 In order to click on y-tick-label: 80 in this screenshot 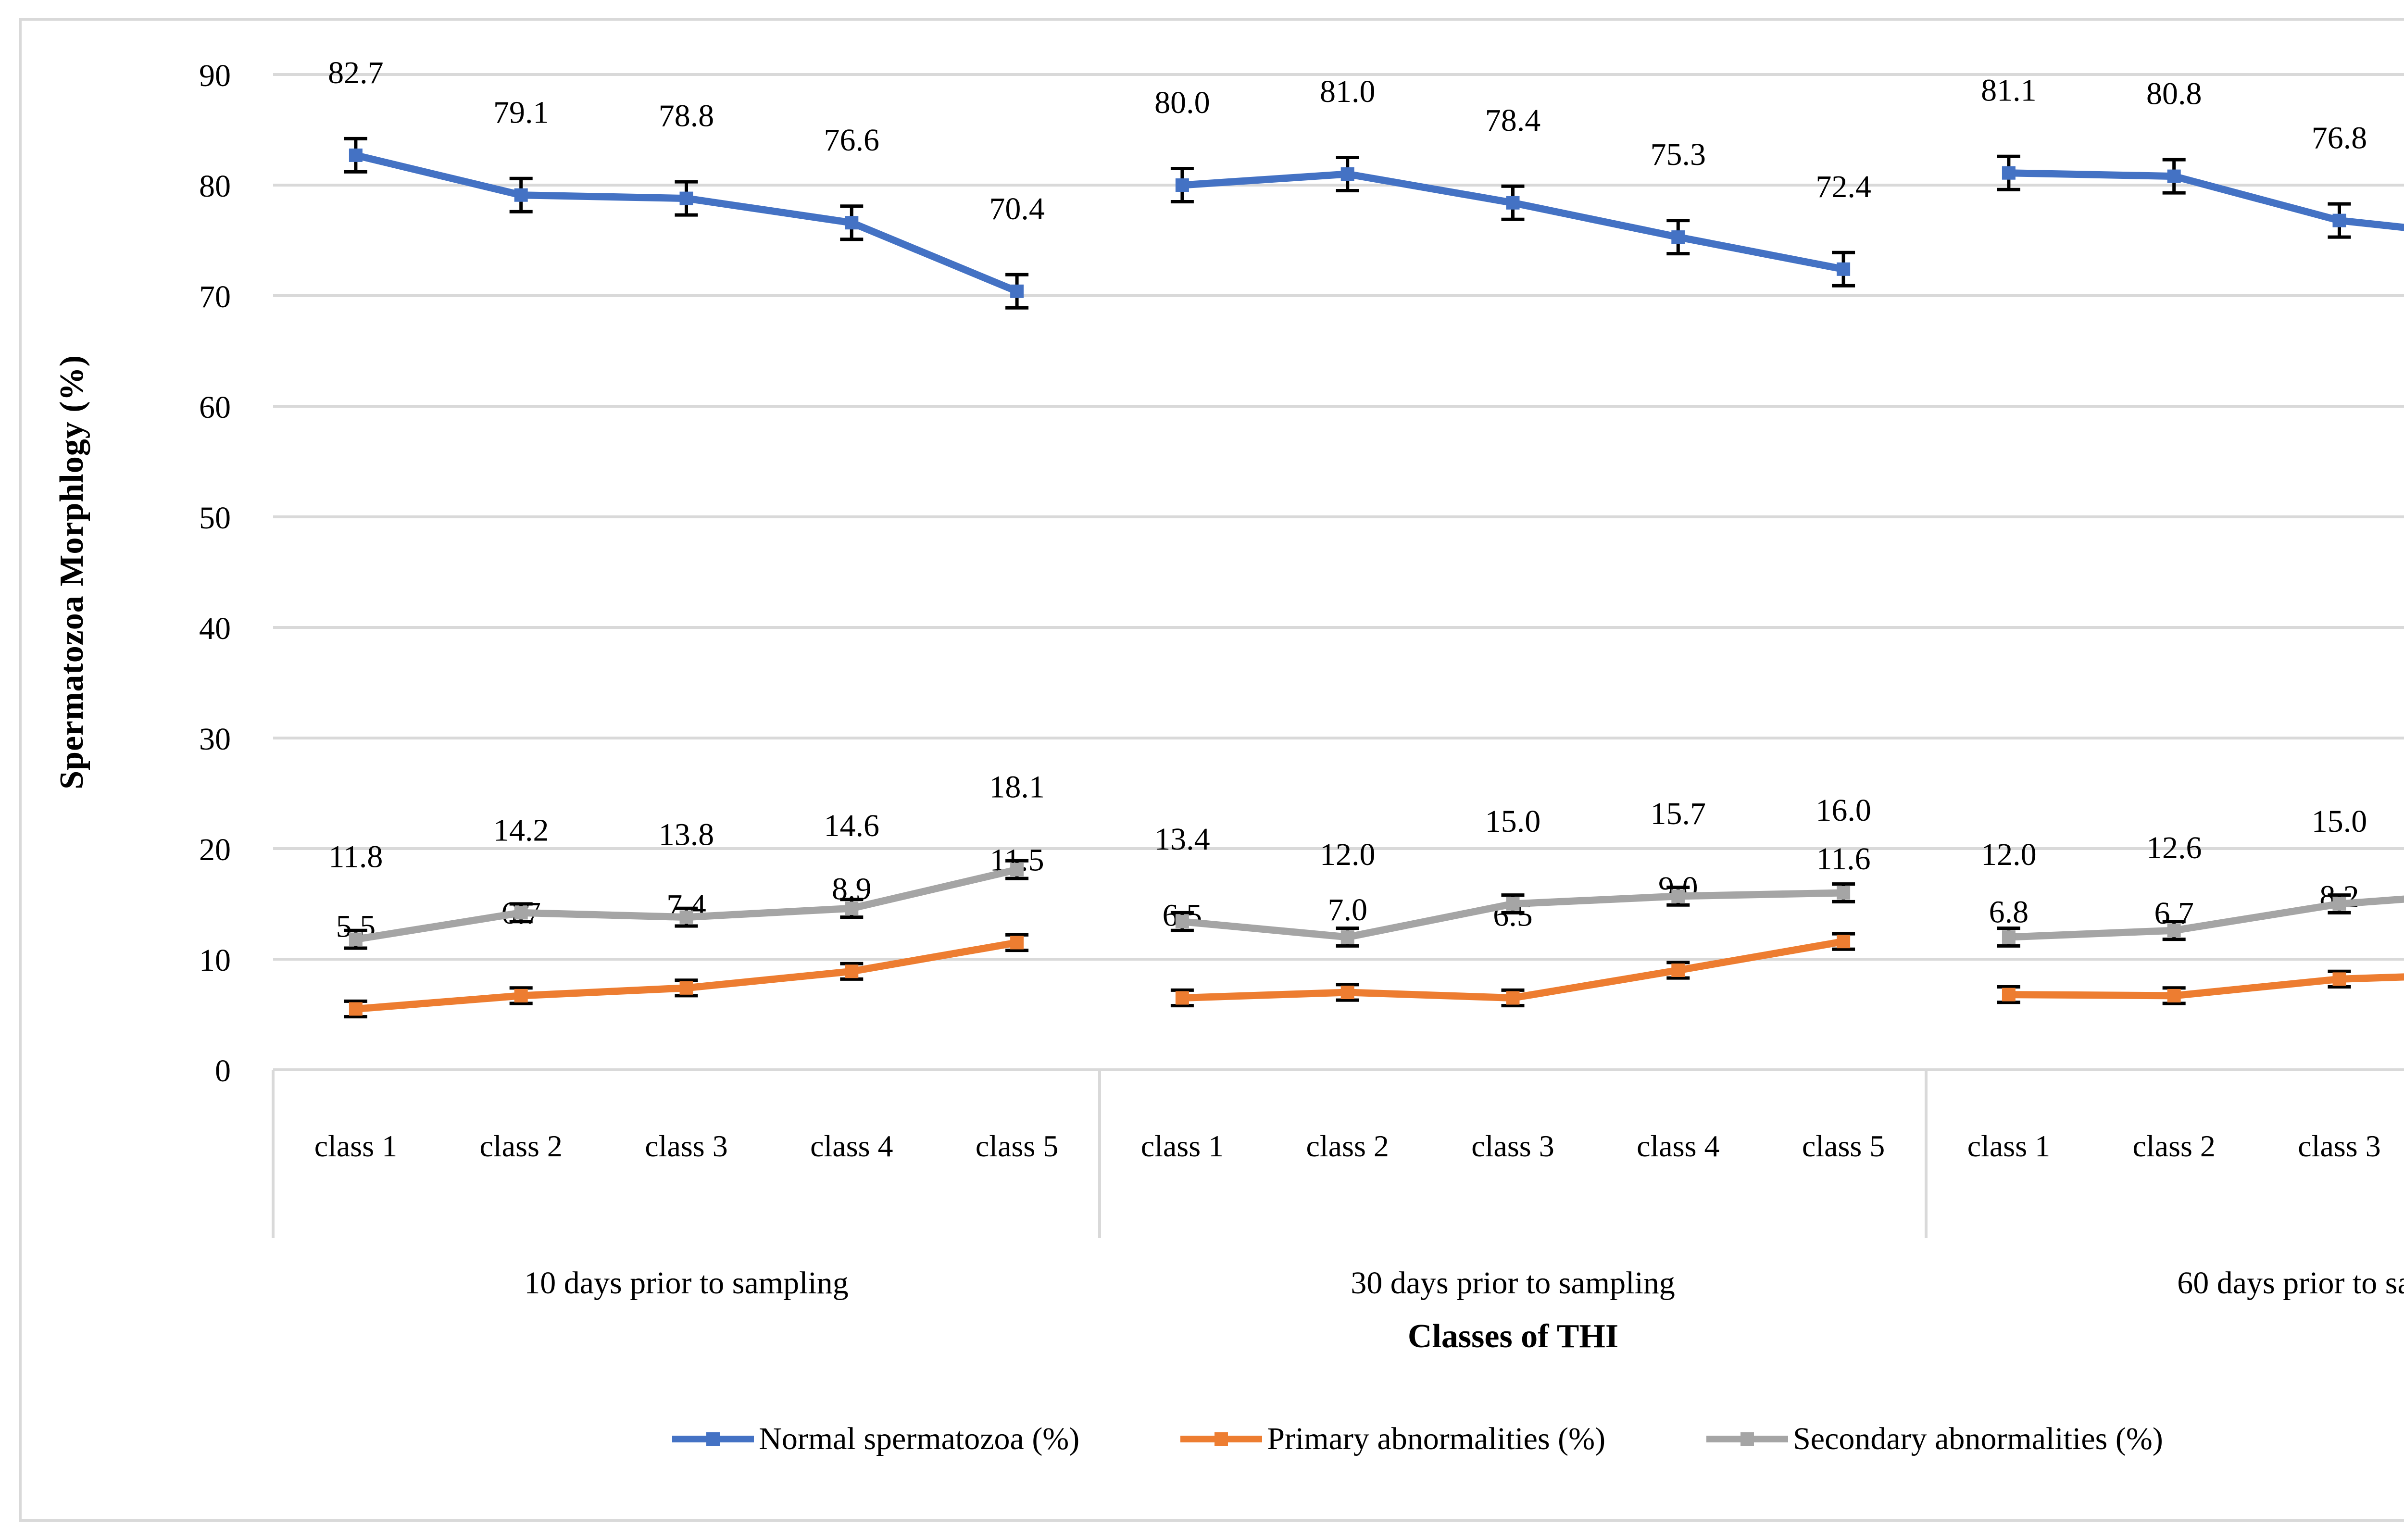, I will do `click(215, 186)`.